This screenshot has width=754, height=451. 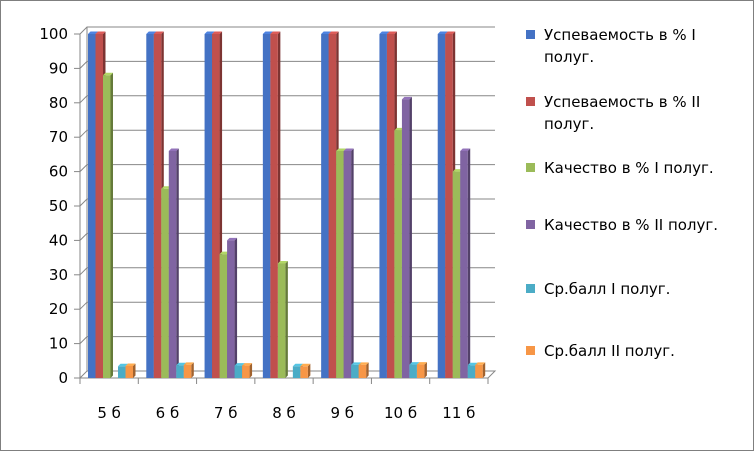 What do you see at coordinates (620, 35) in the screenshot?
I see `legend-label: Успеваемость в % I` at bounding box center [620, 35].